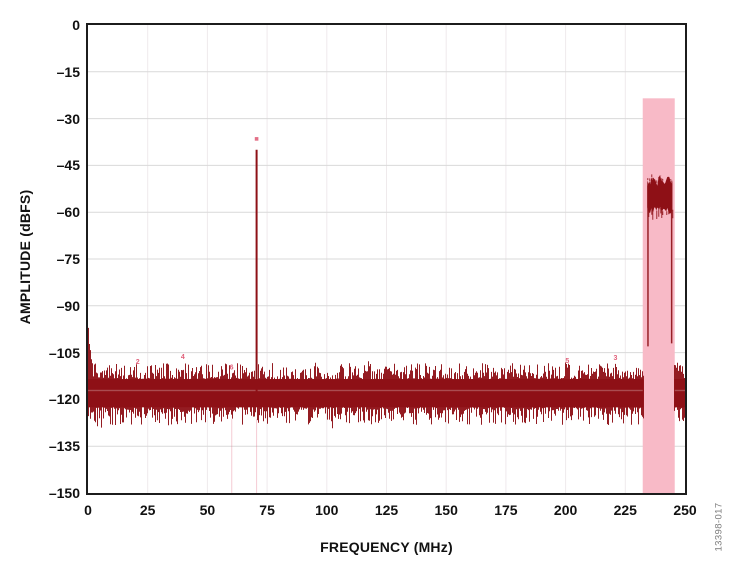 The height and width of the screenshot is (572, 743). Describe the element at coordinates (232, 368) in the screenshot. I see `spur-marker-6: 6` at that location.